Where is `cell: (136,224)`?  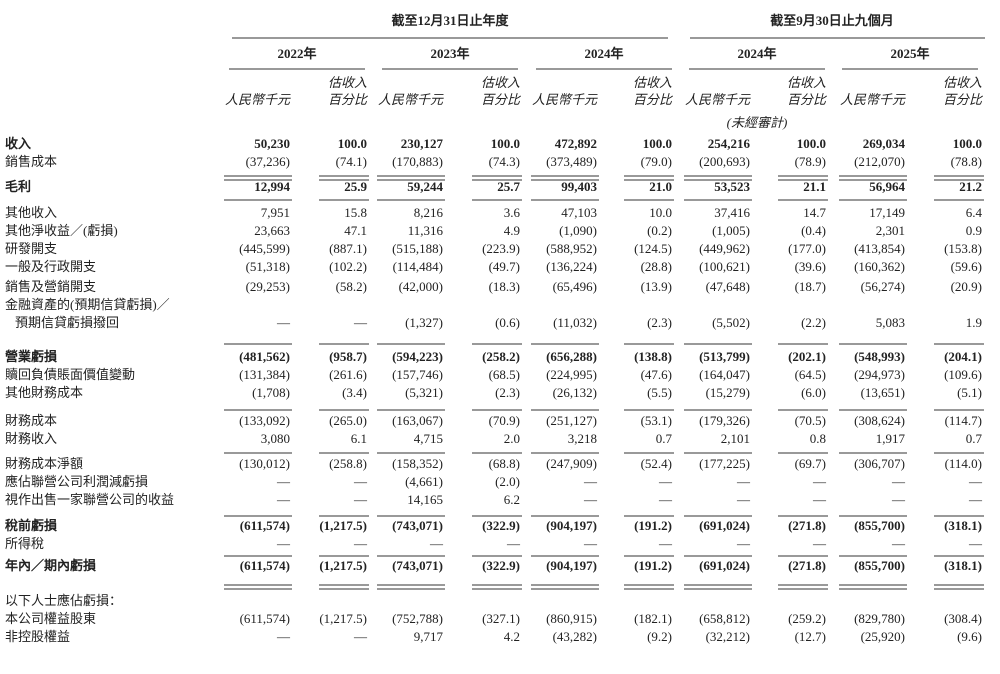
cell: (136,224) is located at coordinates (571, 266).